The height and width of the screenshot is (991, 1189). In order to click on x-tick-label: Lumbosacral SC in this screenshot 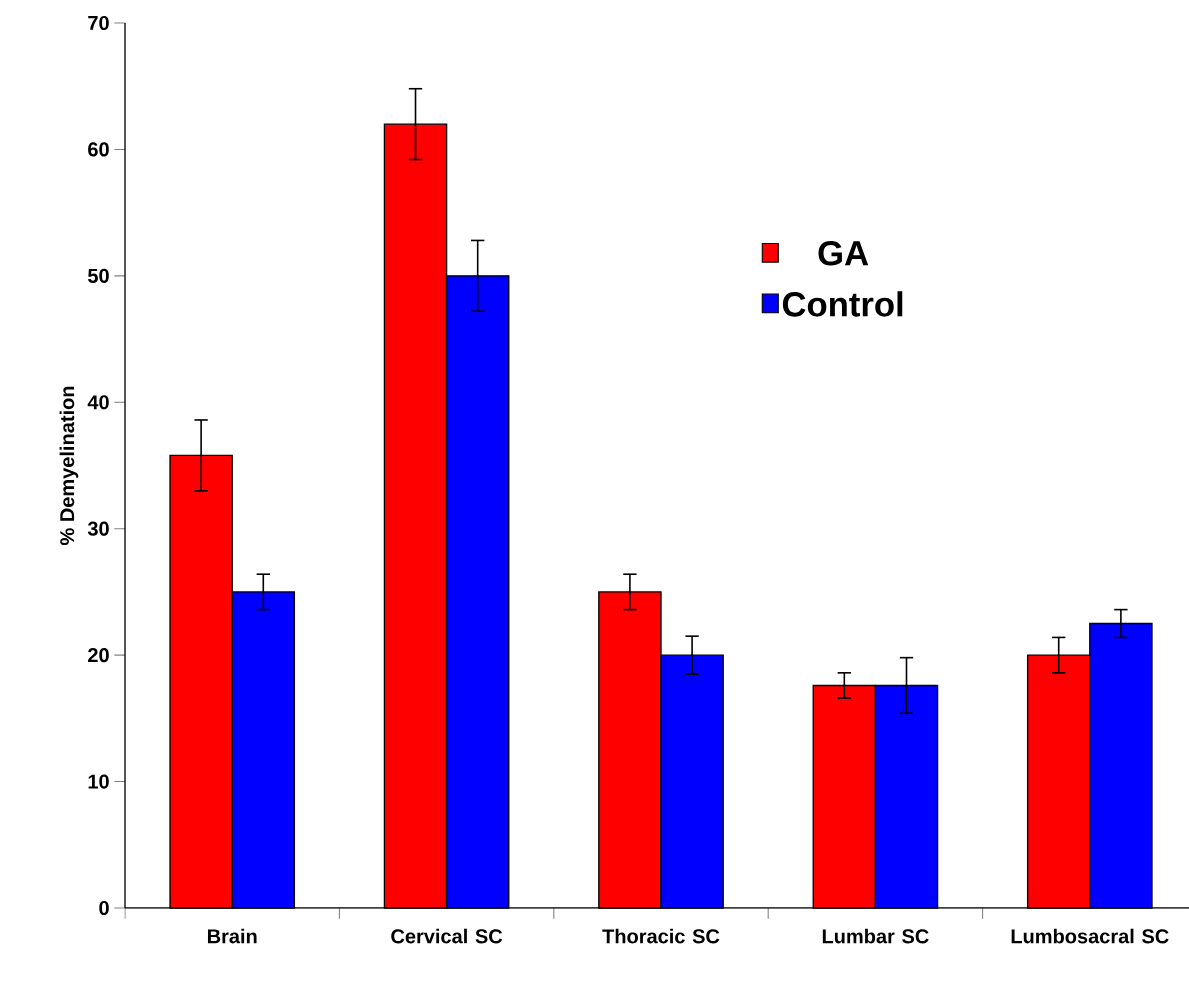, I will do `click(1090, 936)`.